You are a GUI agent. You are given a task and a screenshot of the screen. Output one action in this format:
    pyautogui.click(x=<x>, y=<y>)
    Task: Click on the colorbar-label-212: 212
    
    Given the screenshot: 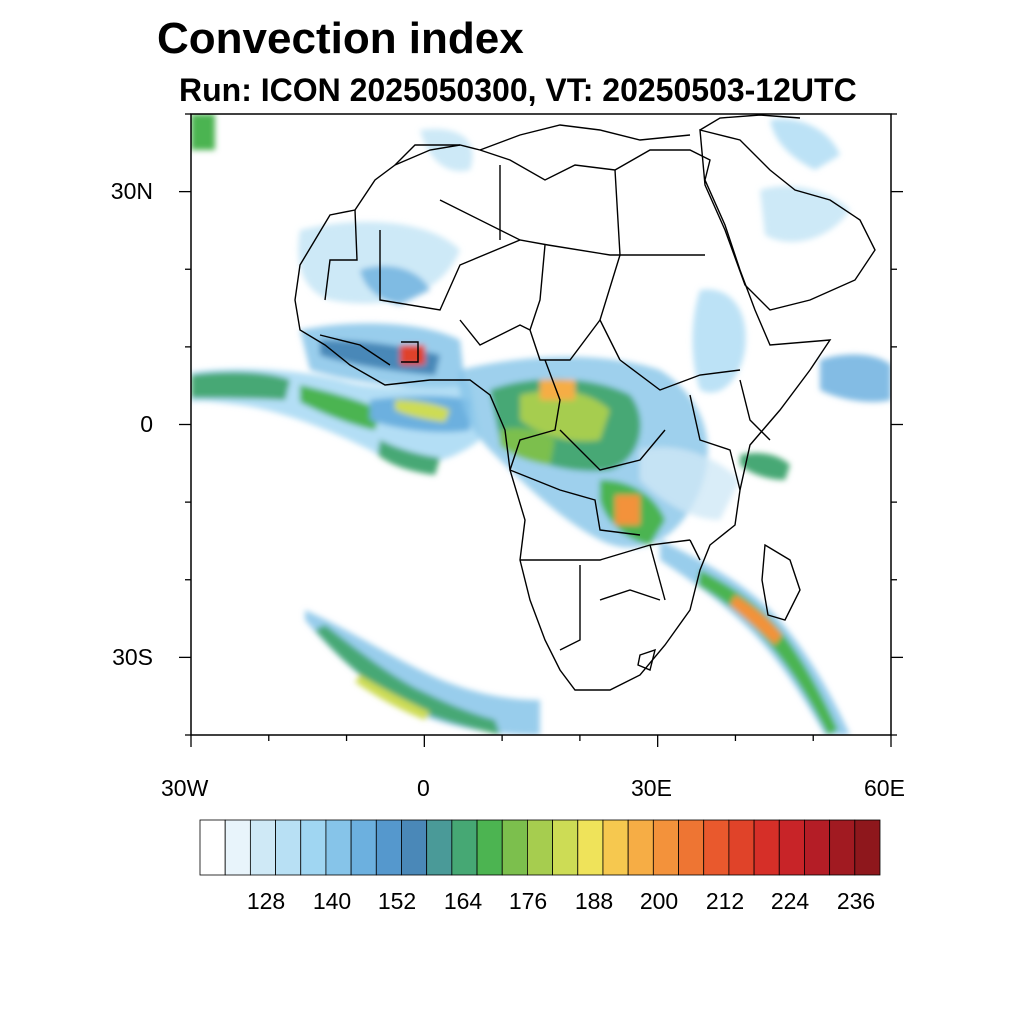 What is the action you would take?
    pyautogui.click(x=725, y=901)
    